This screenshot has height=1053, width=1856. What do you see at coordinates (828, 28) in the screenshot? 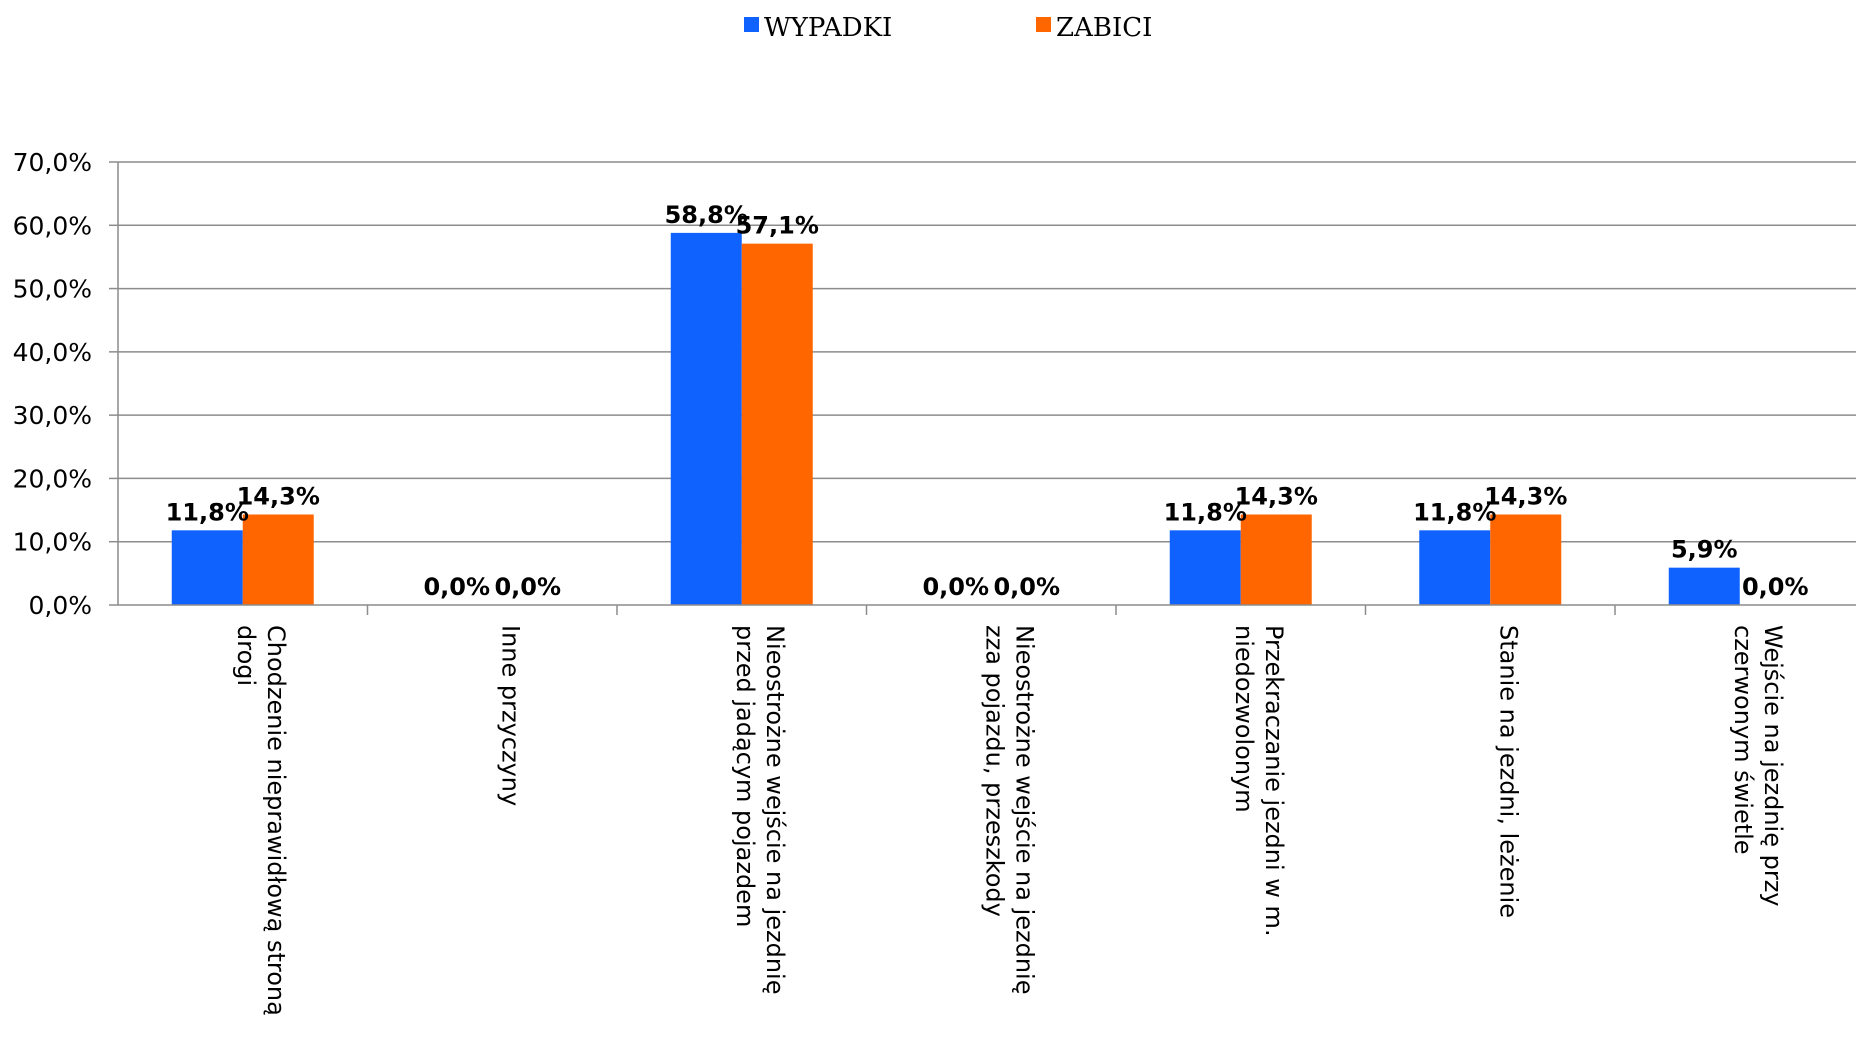
I see `legend-label-0: WYPADKI` at bounding box center [828, 28].